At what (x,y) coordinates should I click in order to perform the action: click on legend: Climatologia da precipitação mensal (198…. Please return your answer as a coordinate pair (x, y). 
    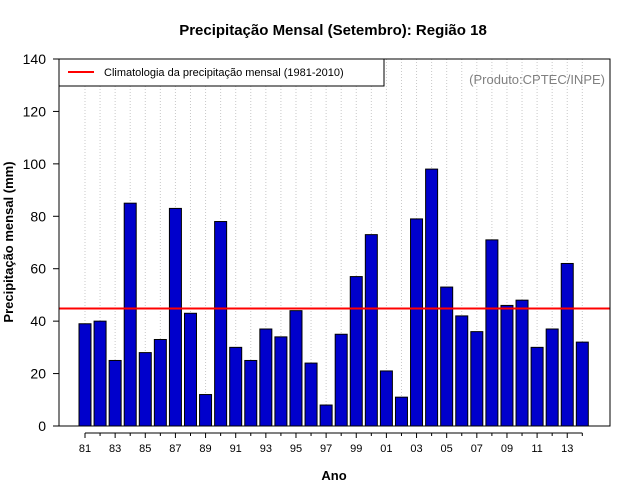
    Looking at the image, I should click on (221, 72).